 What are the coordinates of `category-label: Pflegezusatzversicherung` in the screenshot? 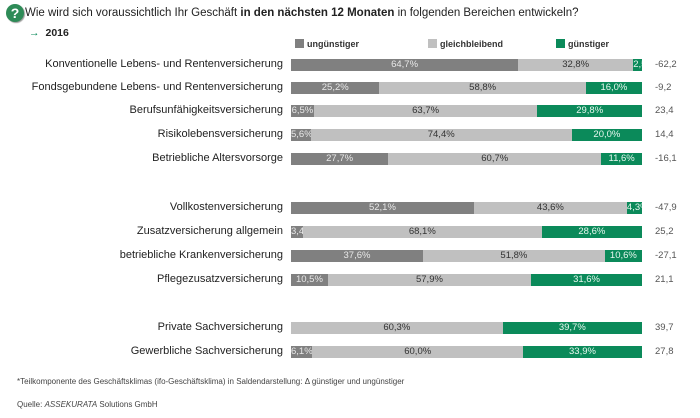 It's located at (220, 279).